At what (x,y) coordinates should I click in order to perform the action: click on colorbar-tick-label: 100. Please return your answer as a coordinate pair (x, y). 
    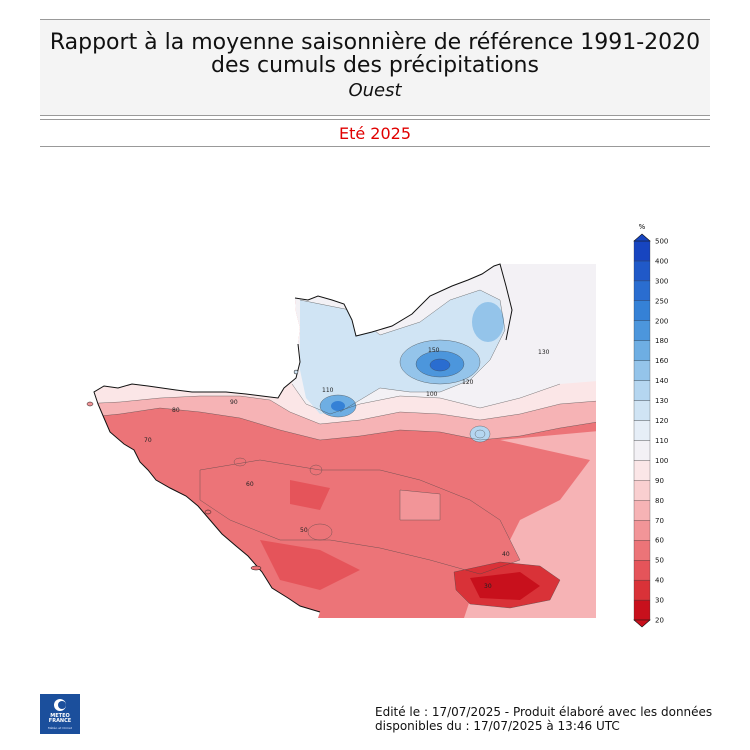
    Looking at the image, I should click on (661, 461).